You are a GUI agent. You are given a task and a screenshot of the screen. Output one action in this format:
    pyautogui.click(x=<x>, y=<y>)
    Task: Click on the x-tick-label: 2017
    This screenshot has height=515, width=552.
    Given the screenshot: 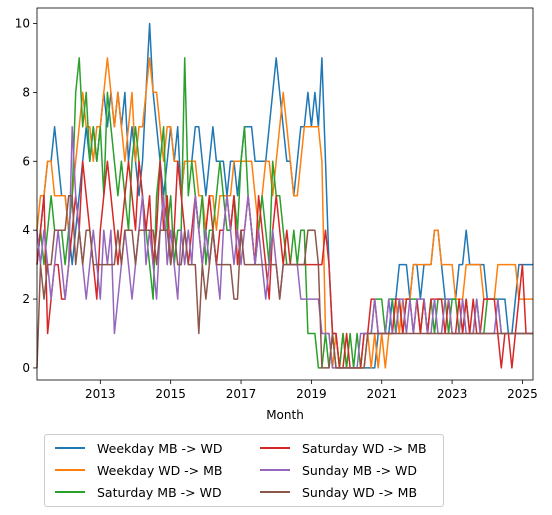 What is the action you would take?
    pyautogui.click(x=241, y=394)
    